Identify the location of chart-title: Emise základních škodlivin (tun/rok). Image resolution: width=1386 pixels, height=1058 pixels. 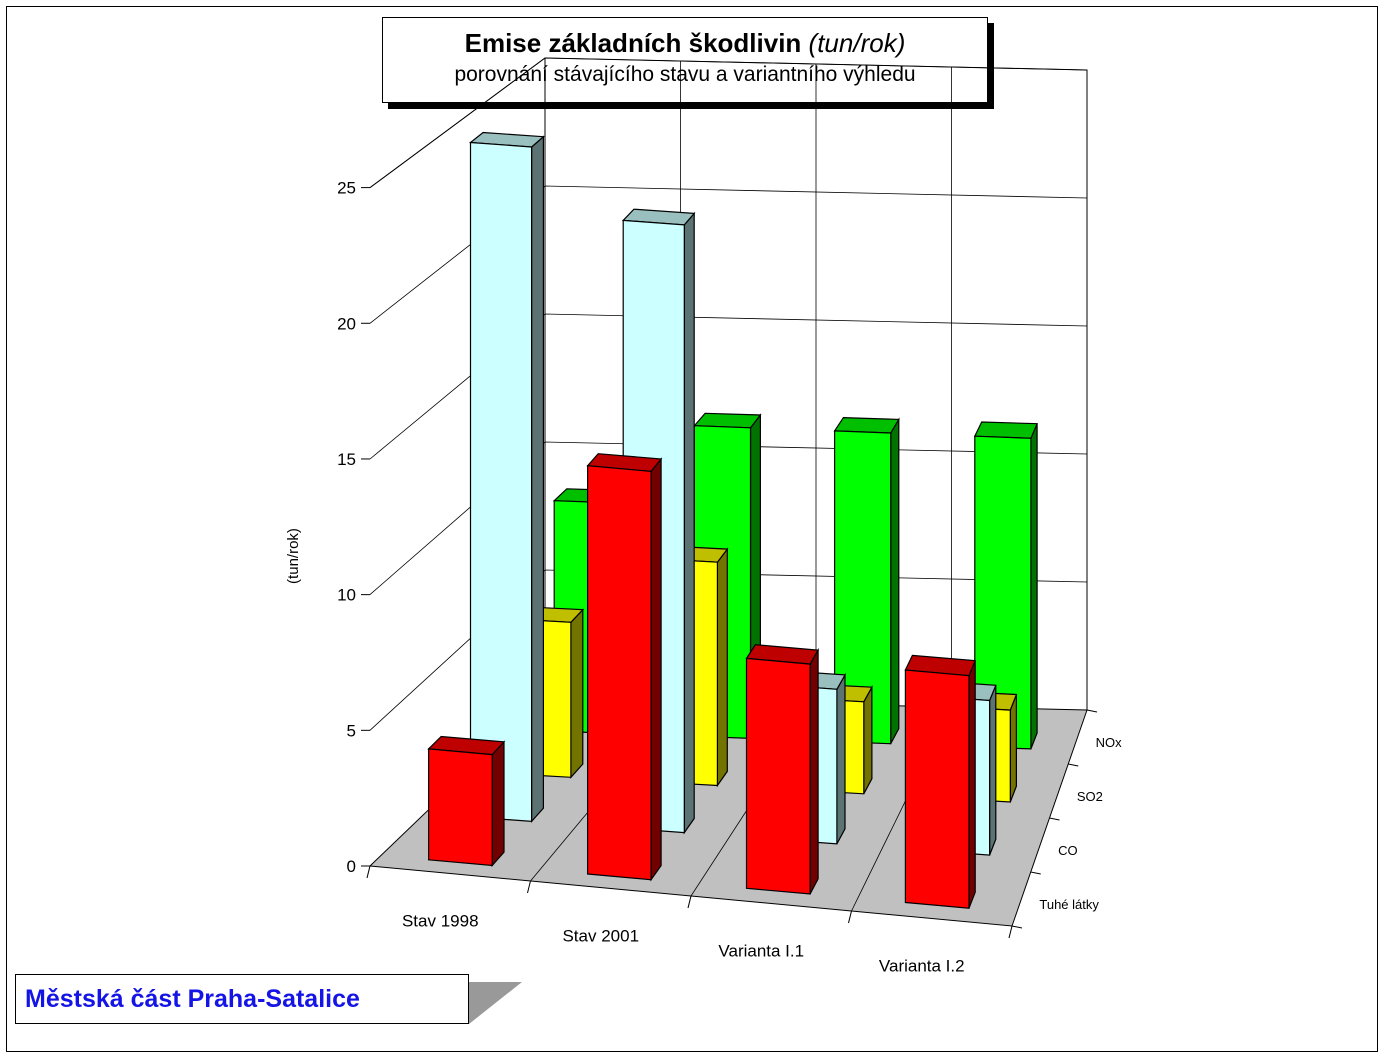
(685, 43).